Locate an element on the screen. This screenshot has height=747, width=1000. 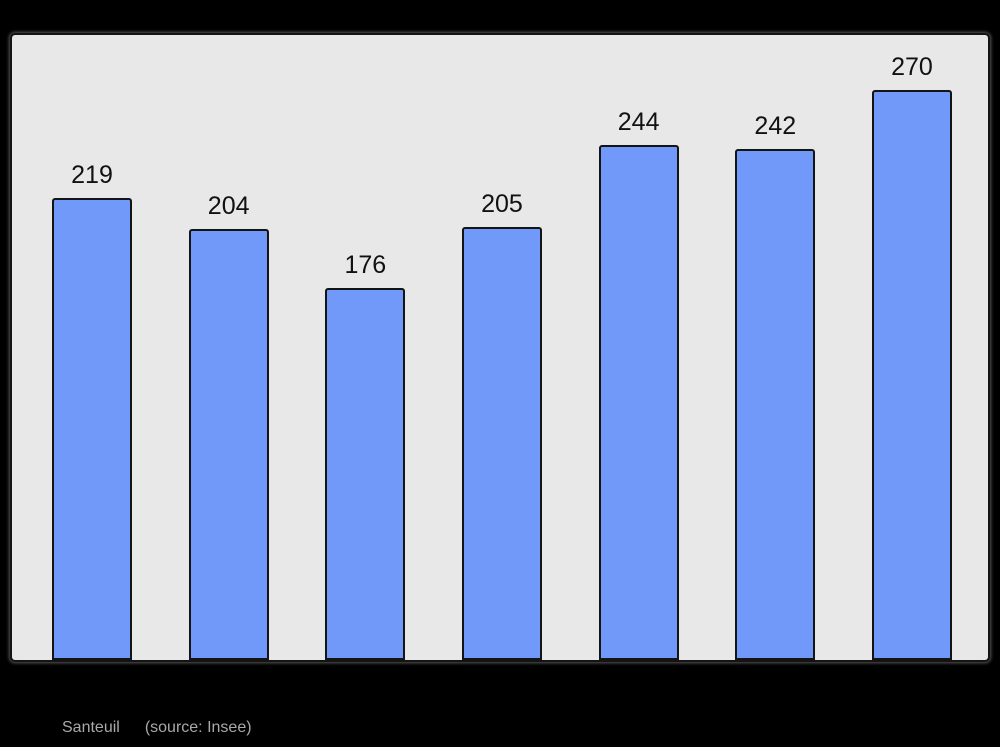
bar-slot: 176 is located at coordinates (365, 455).